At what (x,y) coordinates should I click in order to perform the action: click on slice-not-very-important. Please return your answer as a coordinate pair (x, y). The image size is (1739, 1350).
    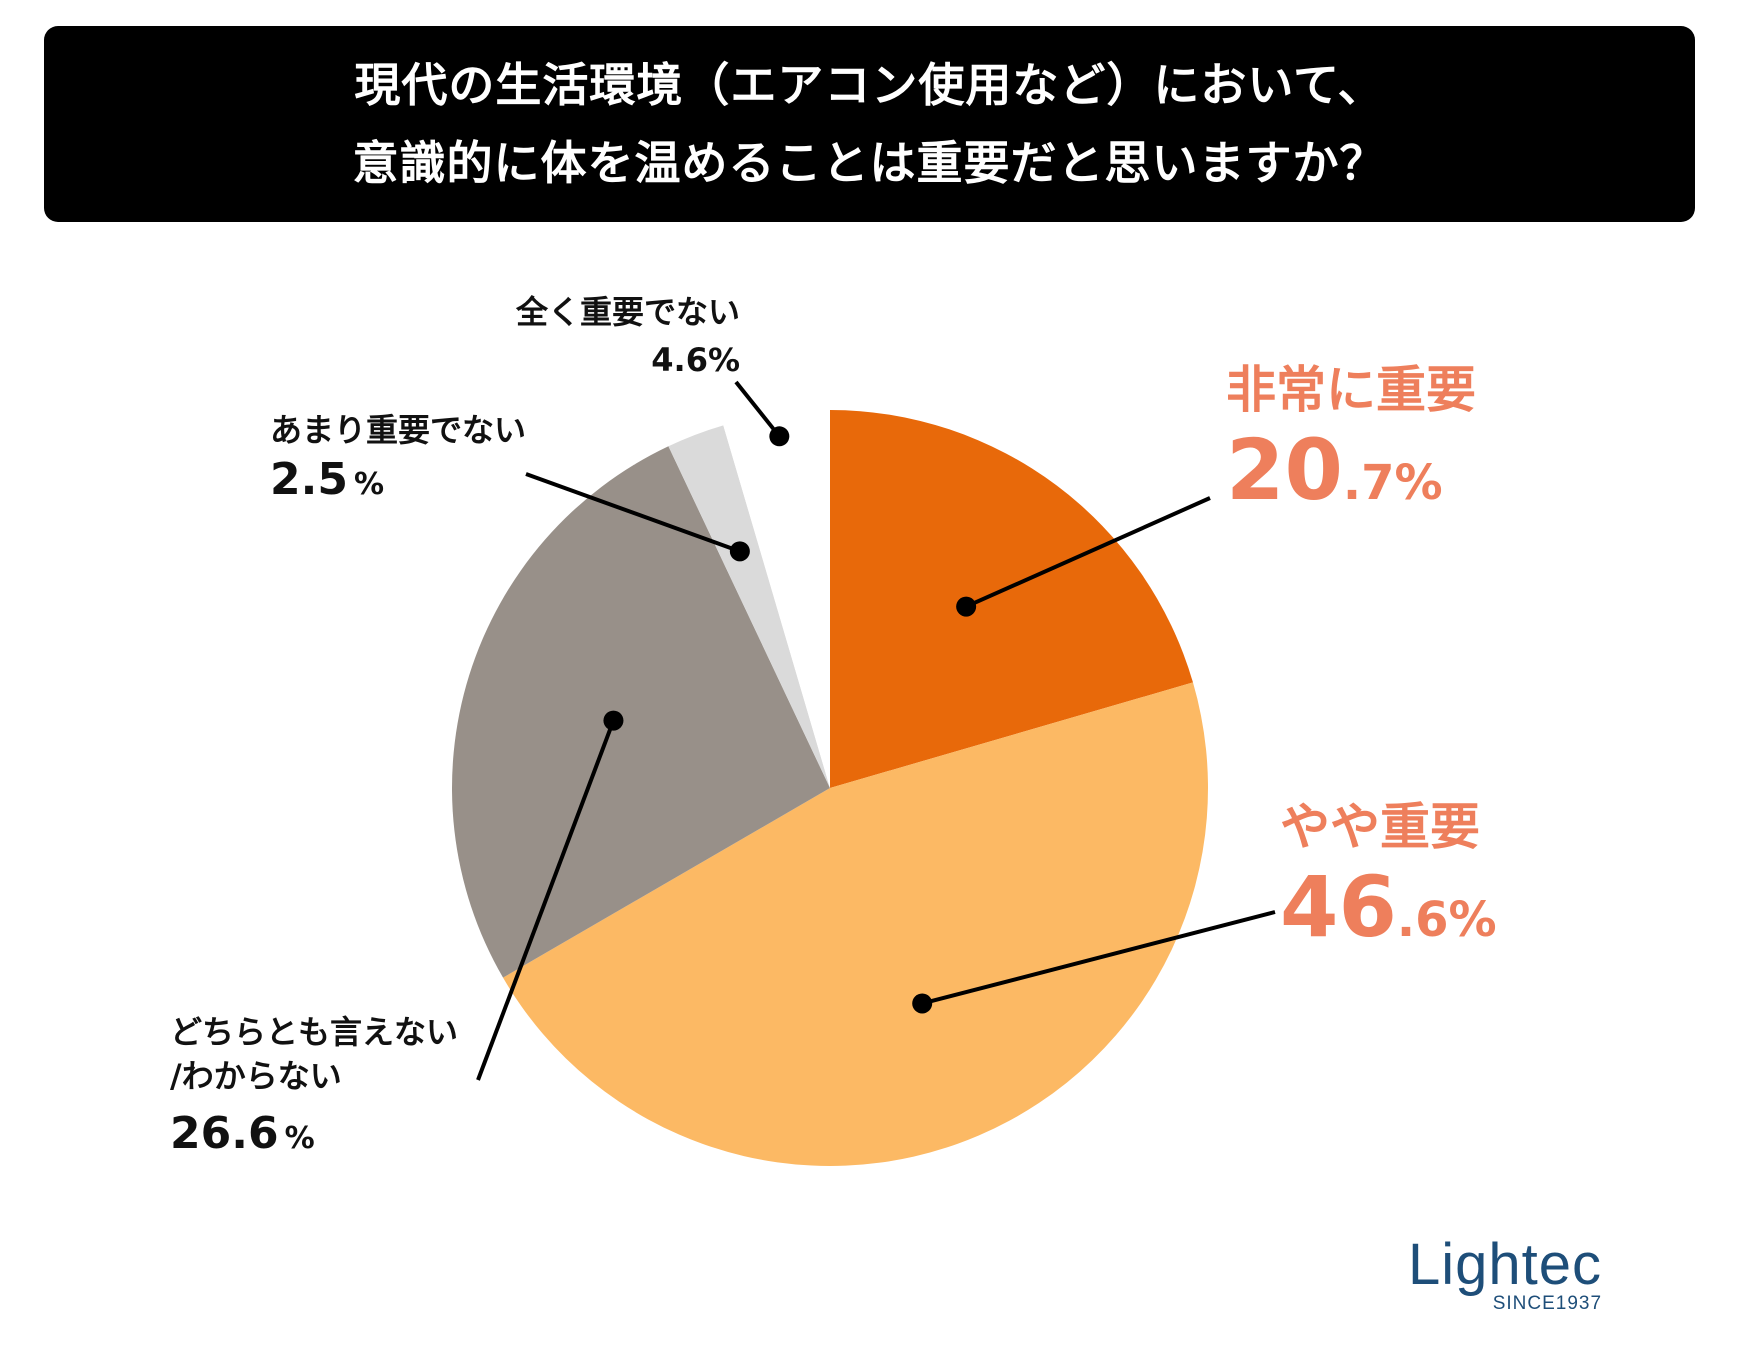
    Looking at the image, I should click on (749, 606).